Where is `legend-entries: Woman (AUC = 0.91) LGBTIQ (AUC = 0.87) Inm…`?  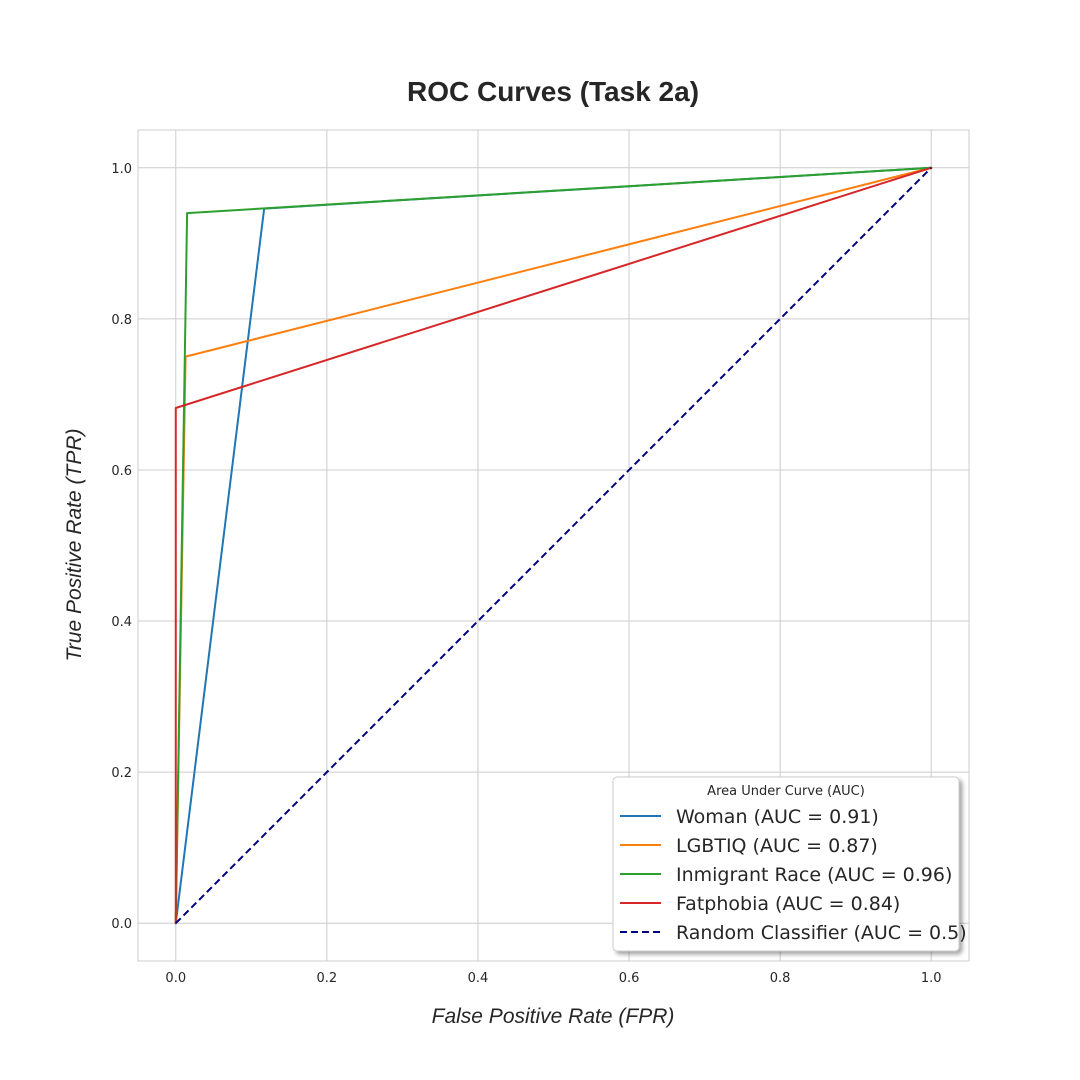
legend-entries: Woman (AUC = 0.91) LGBTIQ (AUC = 0.87) Inm… is located at coordinates (793, 875).